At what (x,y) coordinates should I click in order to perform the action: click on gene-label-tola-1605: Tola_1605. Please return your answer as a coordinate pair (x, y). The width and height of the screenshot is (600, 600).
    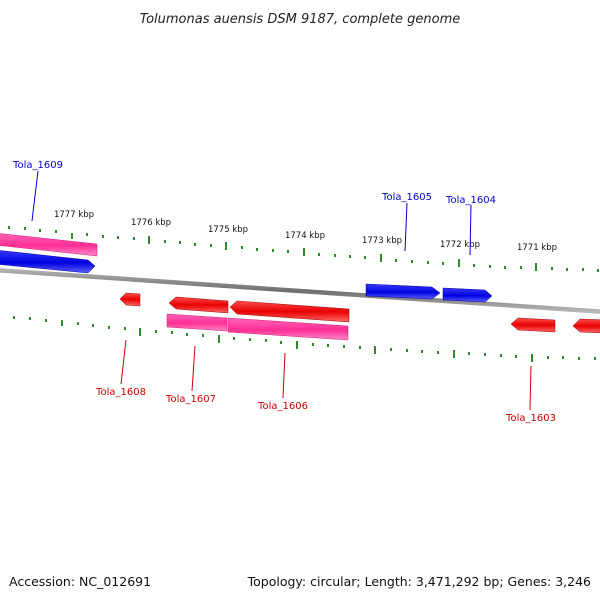
    Looking at the image, I should click on (406, 197).